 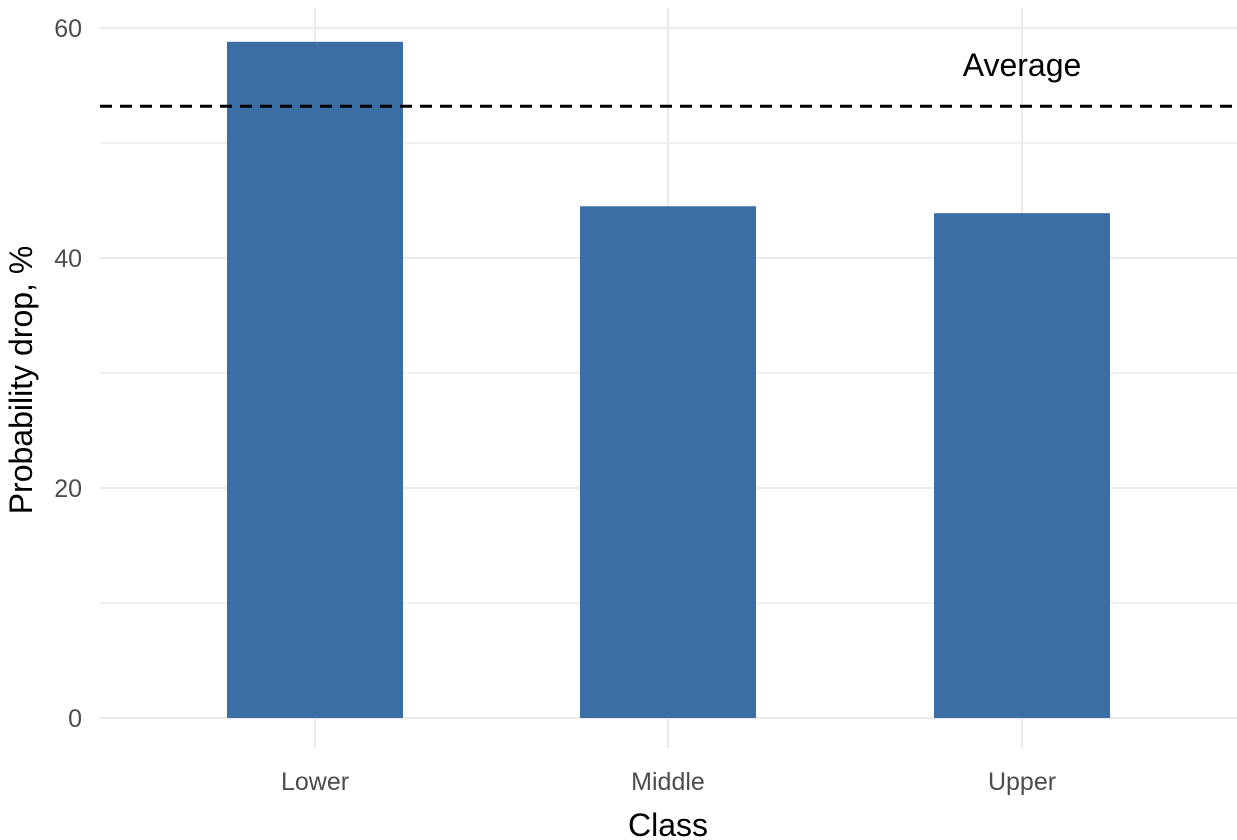 What do you see at coordinates (68, 374) in the screenshot?
I see `y-tick-labels: 0 20 40 60` at bounding box center [68, 374].